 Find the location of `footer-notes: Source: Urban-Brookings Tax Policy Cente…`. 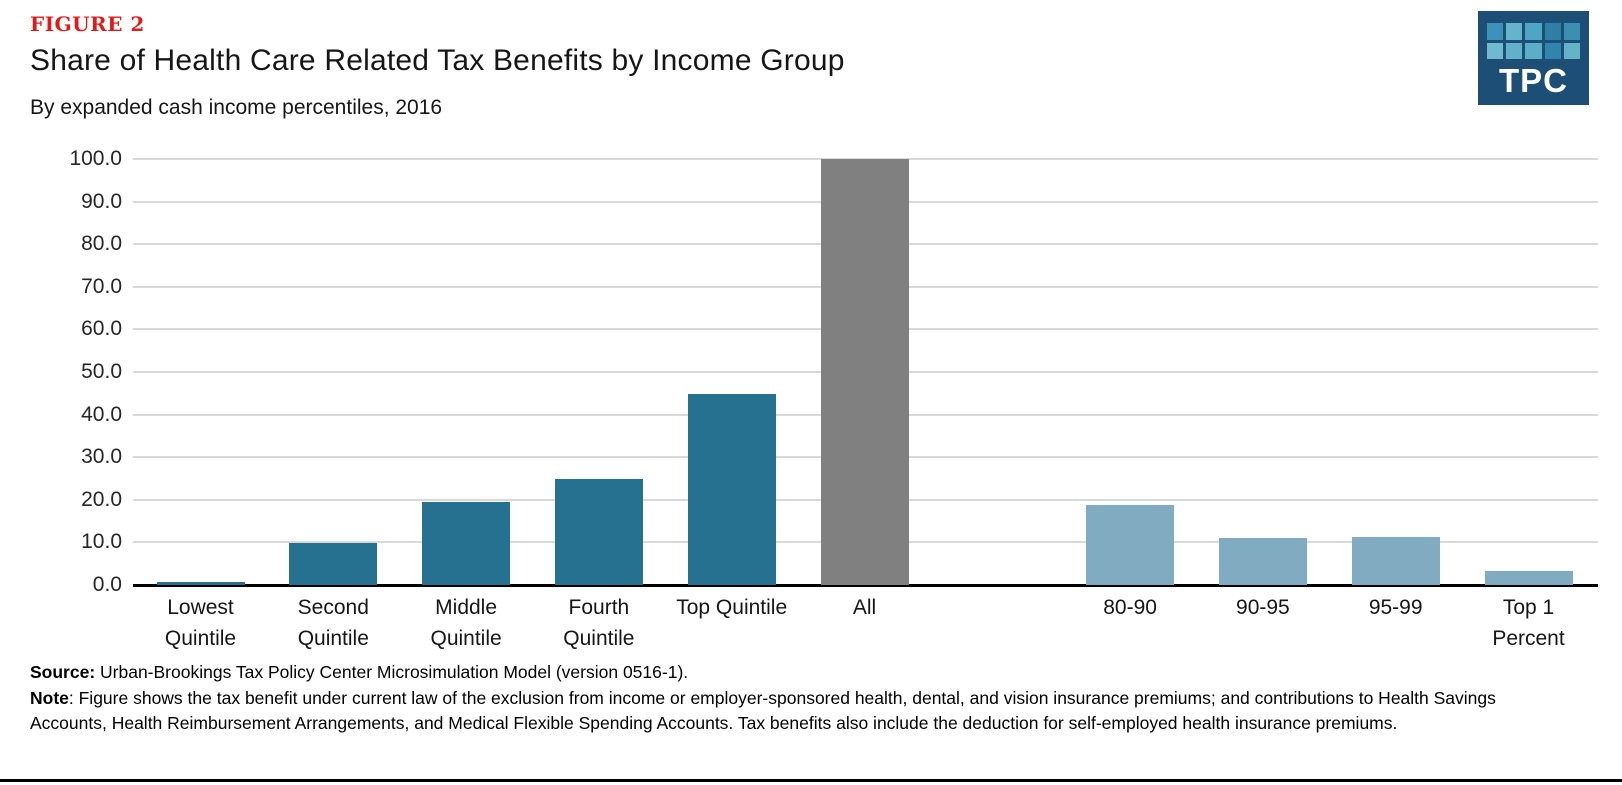

footer-notes: Source: Urban-Brookings Tax Policy Cente… is located at coordinates (792, 698).